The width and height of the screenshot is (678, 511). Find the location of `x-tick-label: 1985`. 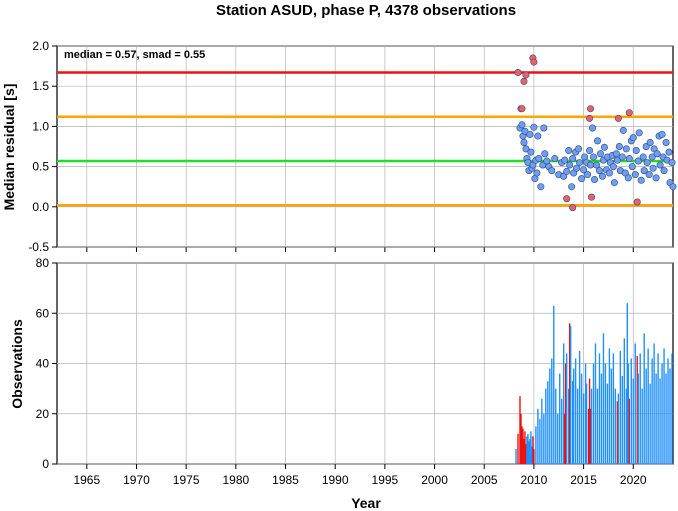

x-tick-label: 1985 is located at coordinates (285, 480).